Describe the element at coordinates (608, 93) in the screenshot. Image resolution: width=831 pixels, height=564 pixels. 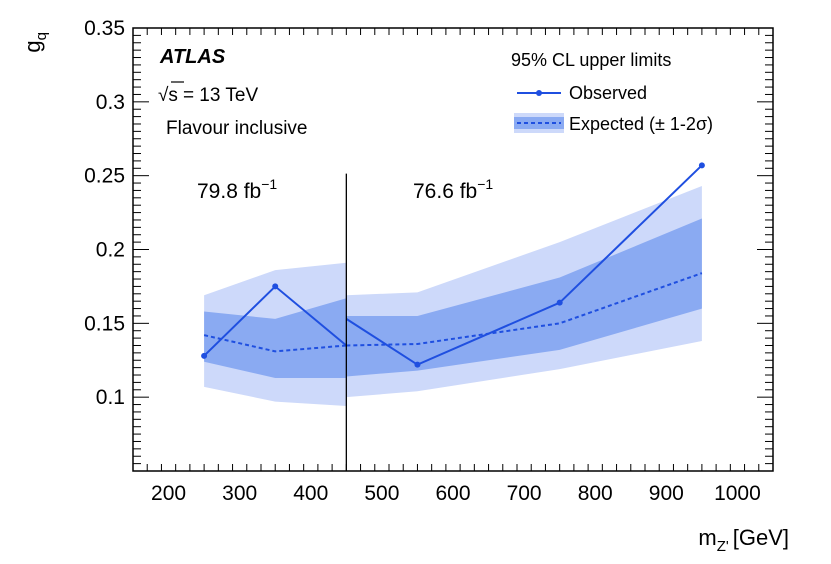
I see `legend-observed-label: Observed` at that location.